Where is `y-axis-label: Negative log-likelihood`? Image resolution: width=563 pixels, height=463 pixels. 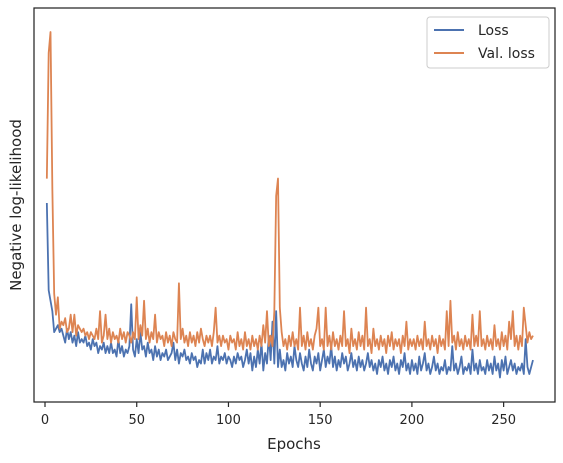
y-axis-label: Negative log-likelihood is located at coordinates (16, 205).